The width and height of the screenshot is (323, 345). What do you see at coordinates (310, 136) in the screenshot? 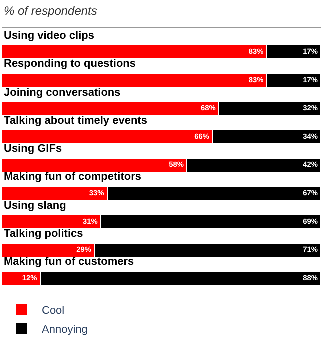
I see `data-label: 34%` at bounding box center [310, 136].